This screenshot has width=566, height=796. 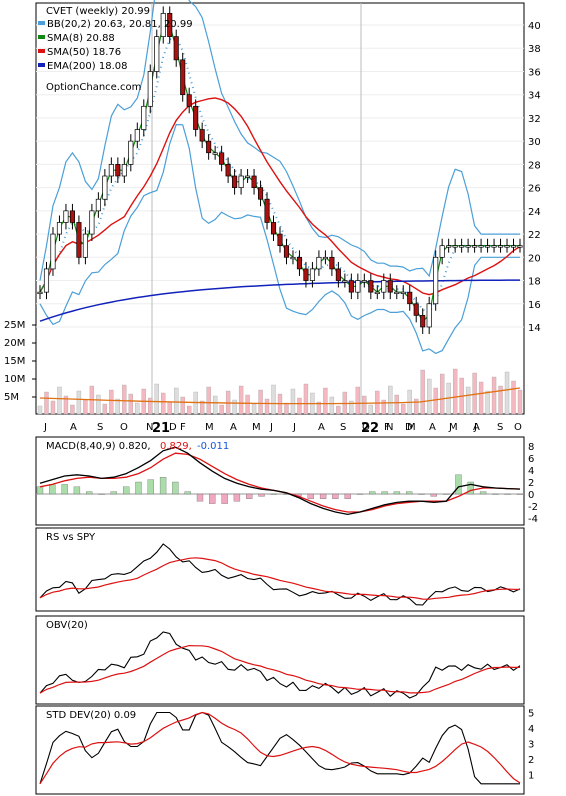 I want to click on obv-label: OBV(20), so click(x=67, y=625).